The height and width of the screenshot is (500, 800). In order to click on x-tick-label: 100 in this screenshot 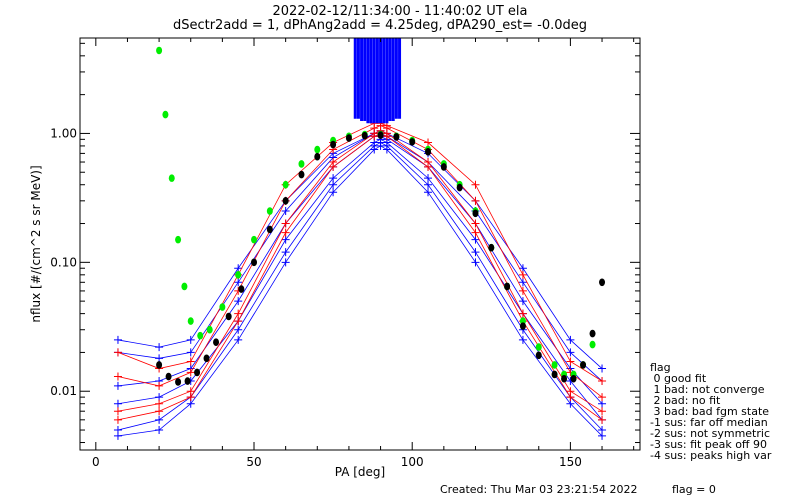, I will do `click(412, 462)`.